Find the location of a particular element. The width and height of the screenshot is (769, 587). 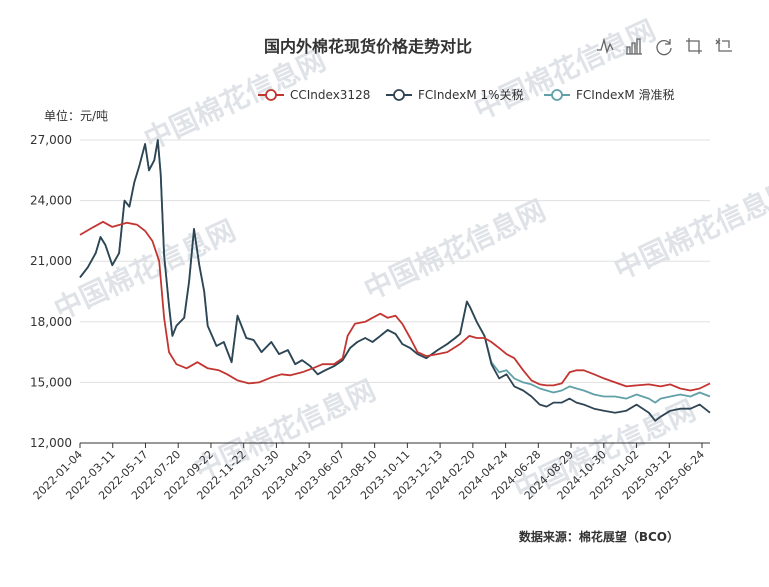

unit-label: 单位：元/吨 is located at coordinates (76, 115).